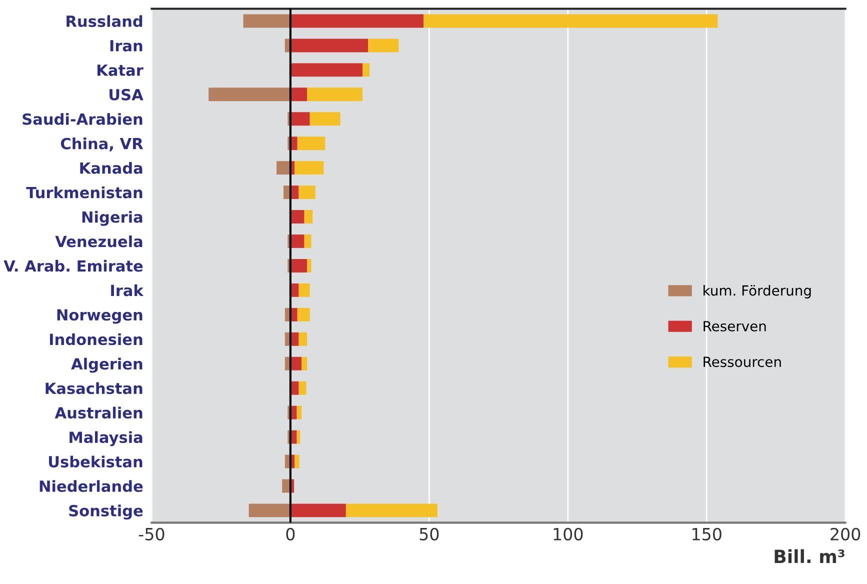 This screenshot has height=584, width=867. Describe the element at coordinates (112, 218) in the screenshot. I see `y-tick-label: Nigeria` at that location.